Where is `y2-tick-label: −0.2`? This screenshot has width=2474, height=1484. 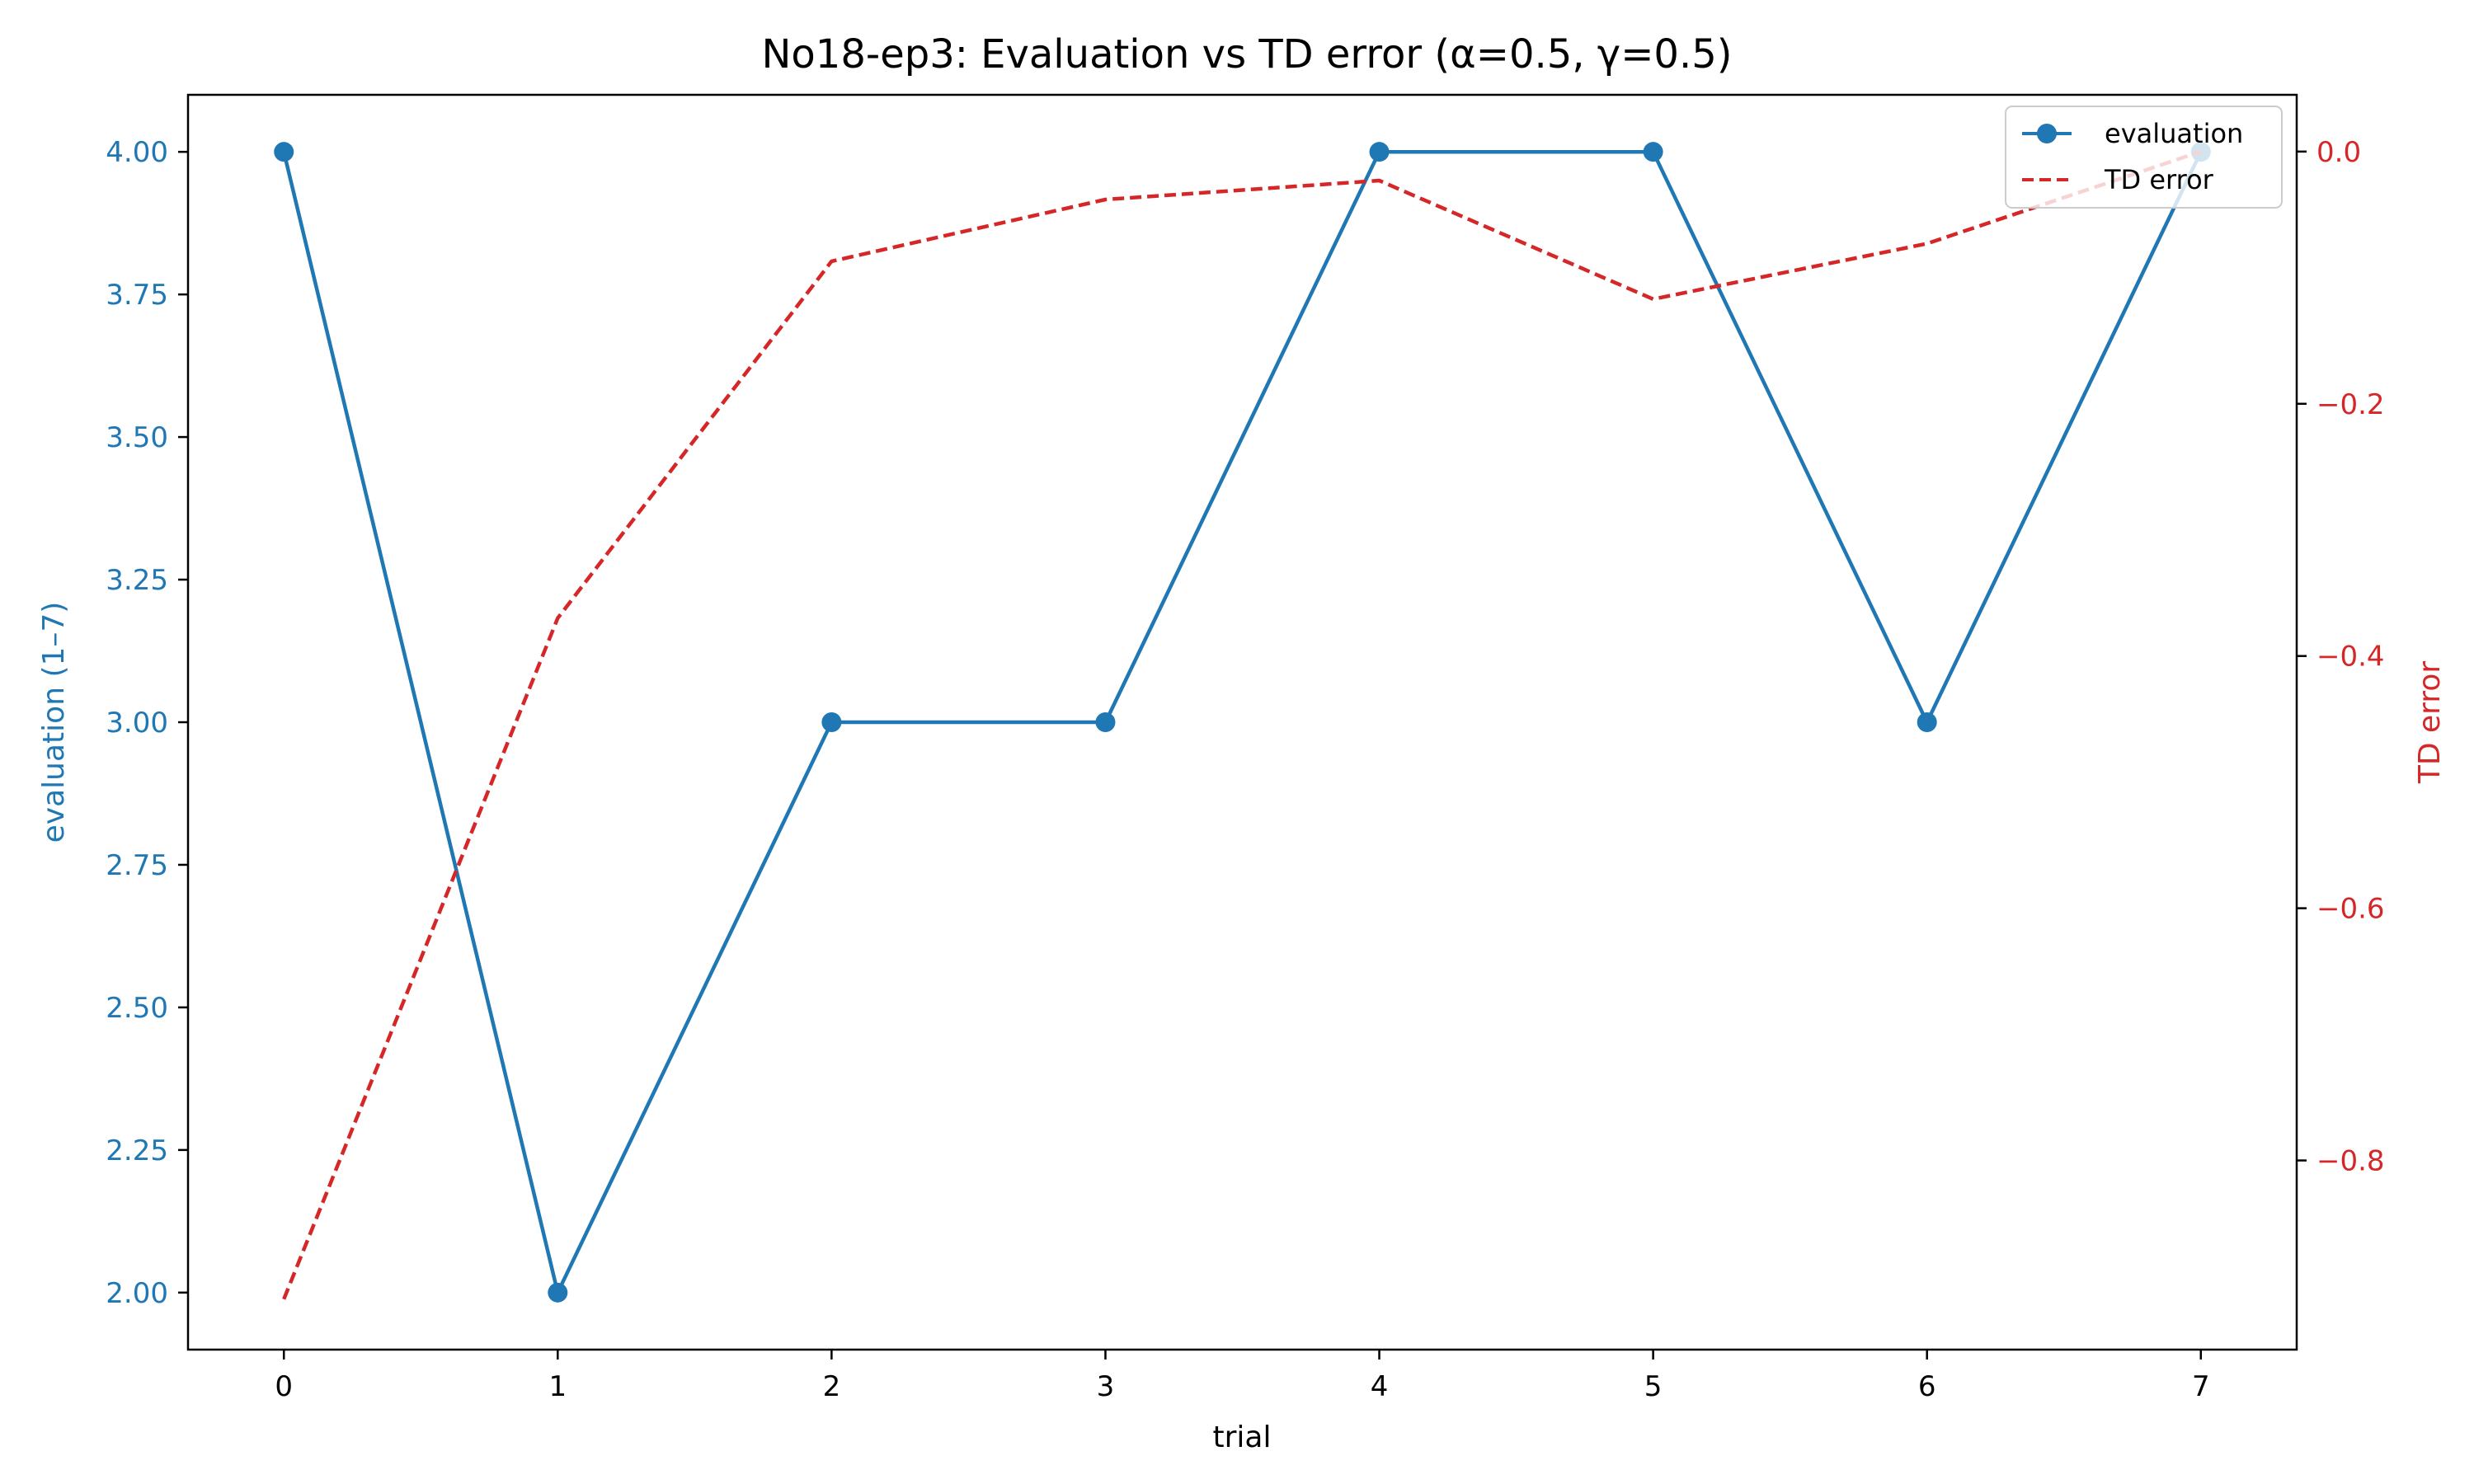 y2-tick-label: −0.2 is located at coordinates (2350, 404).